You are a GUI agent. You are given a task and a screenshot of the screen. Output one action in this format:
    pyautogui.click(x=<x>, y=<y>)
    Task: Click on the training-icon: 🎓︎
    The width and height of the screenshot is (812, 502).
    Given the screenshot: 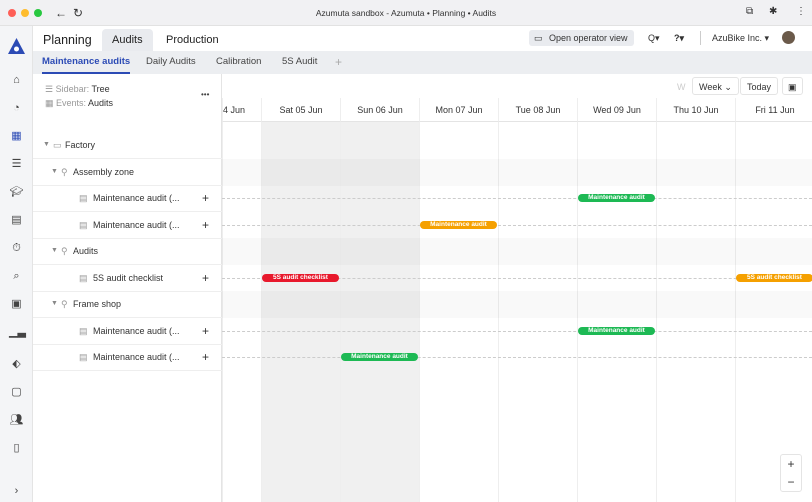 What is the action you would take?
    pyautogui.click(x=16, y=192)
    